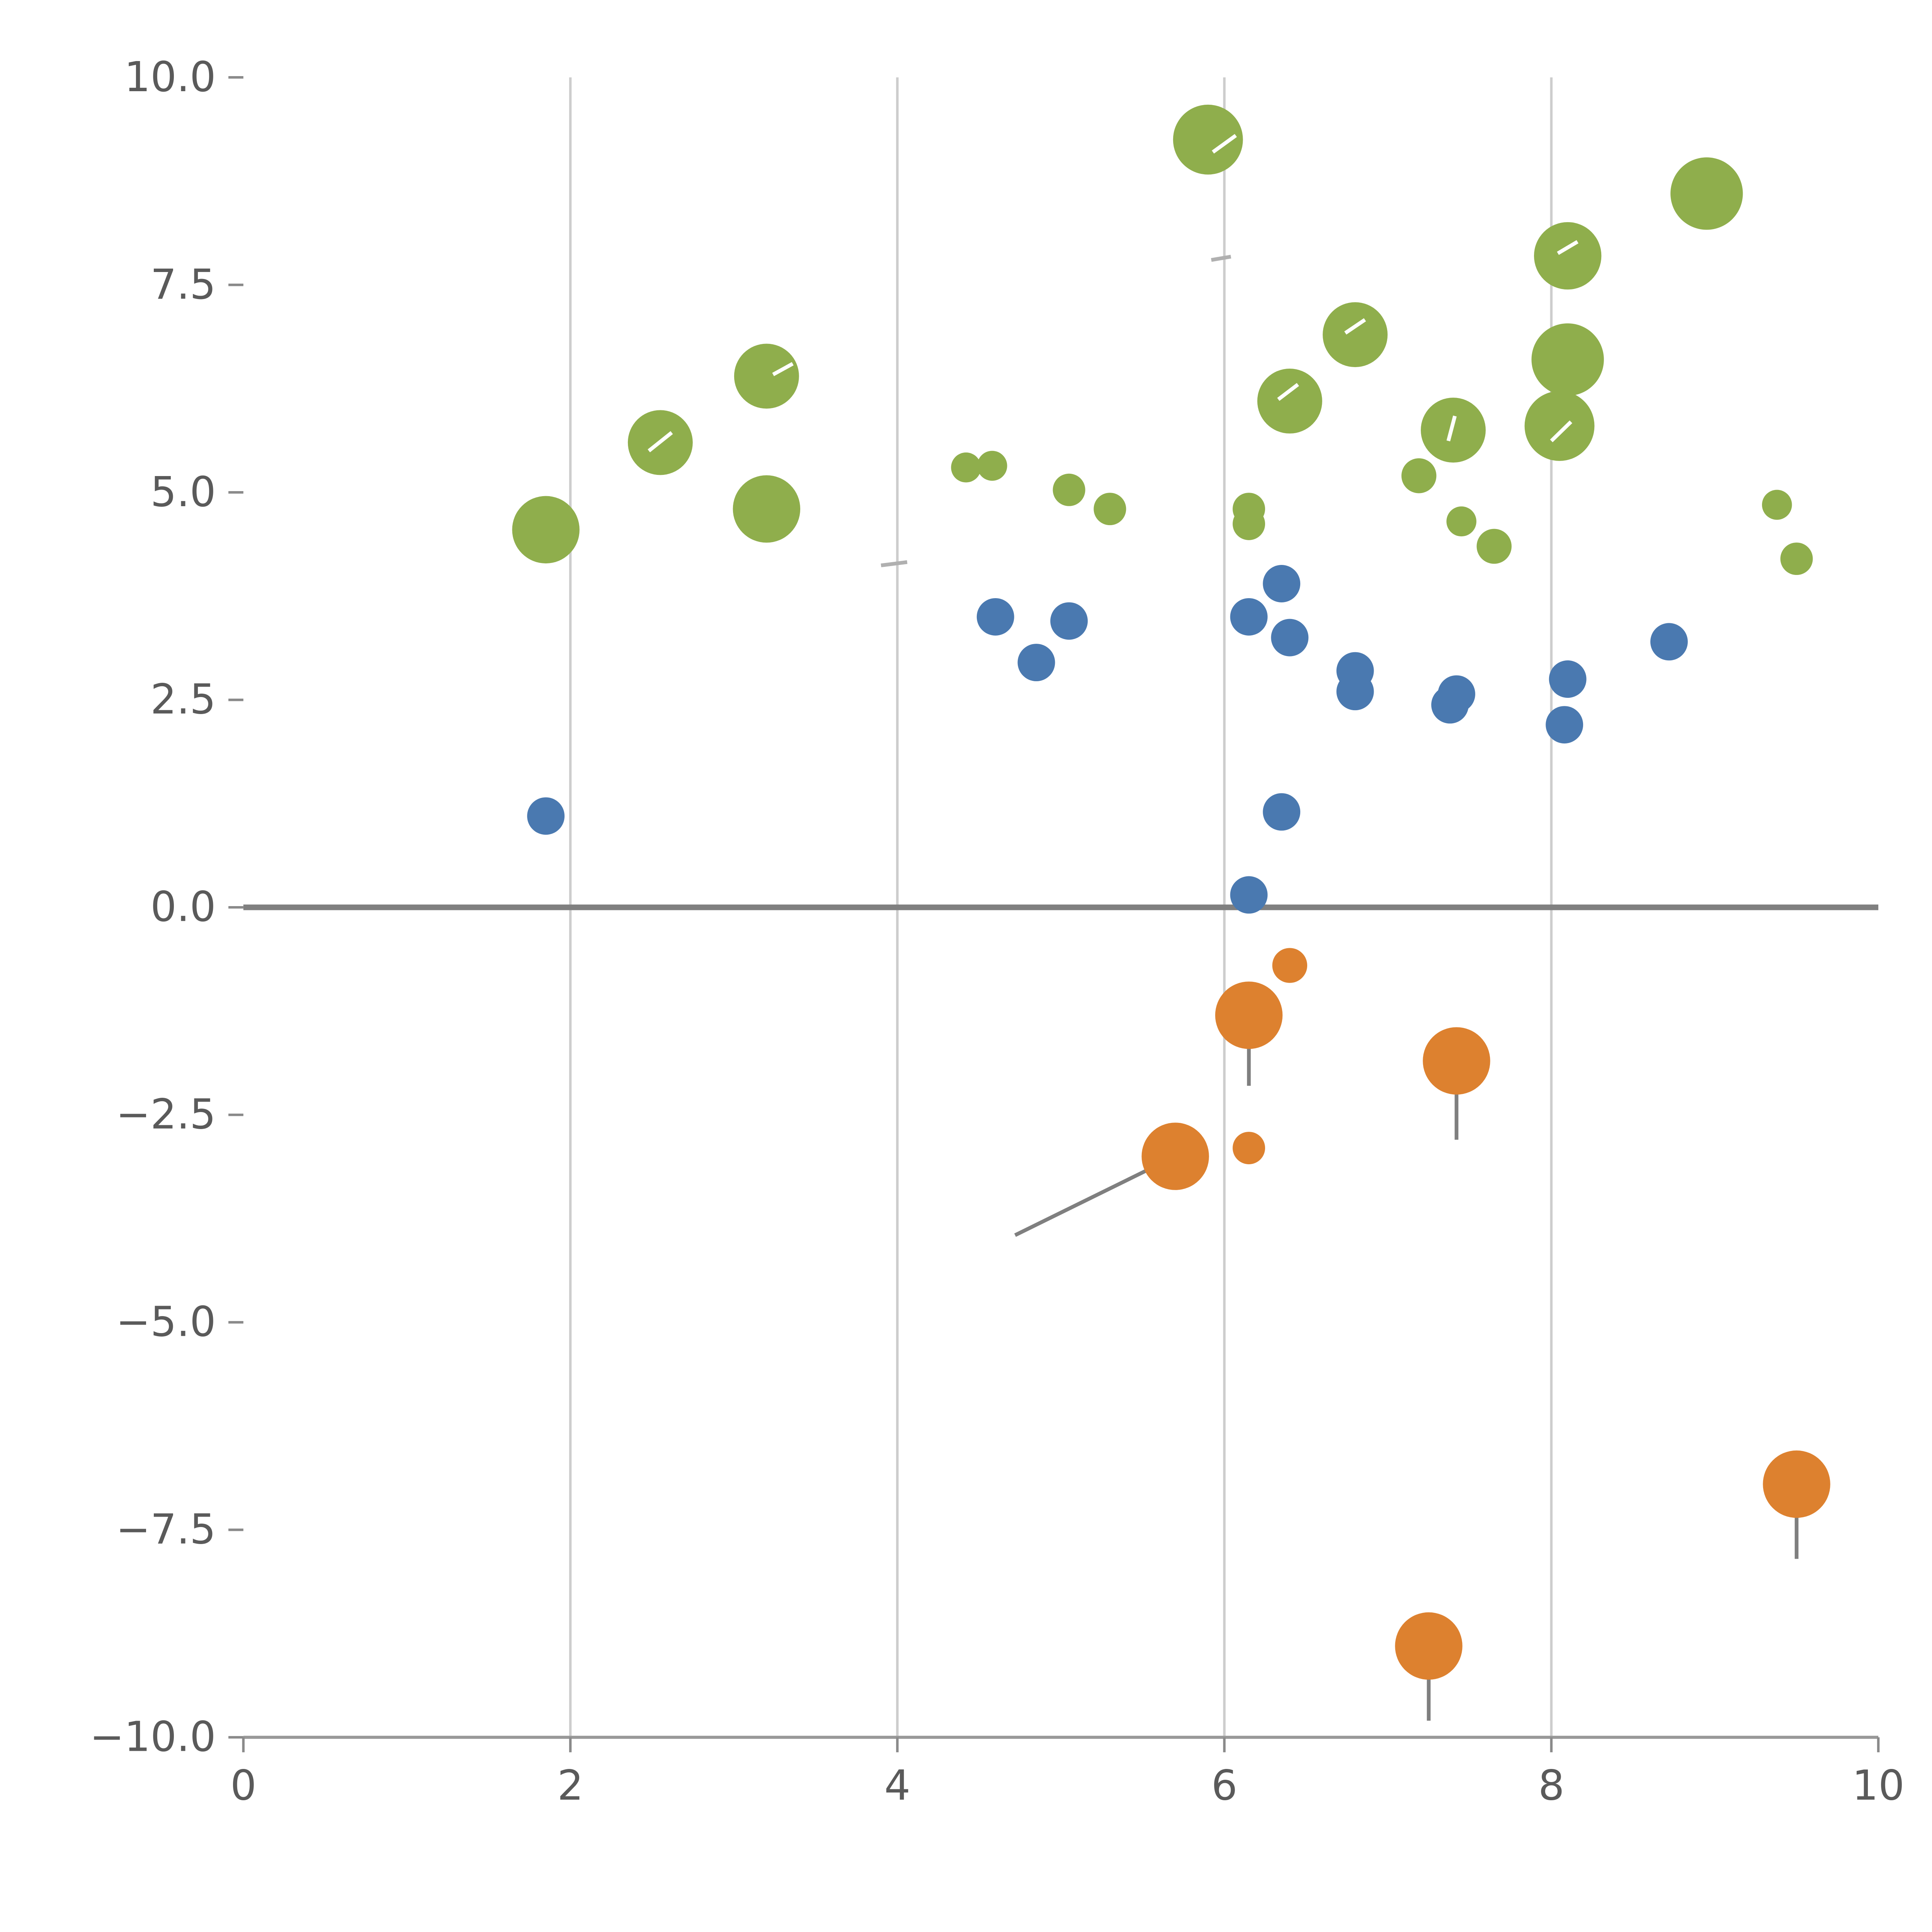  Describe the element at coordinates (170, 77) in the screenshot. I see `y-tick-label: 10.0` at that location.